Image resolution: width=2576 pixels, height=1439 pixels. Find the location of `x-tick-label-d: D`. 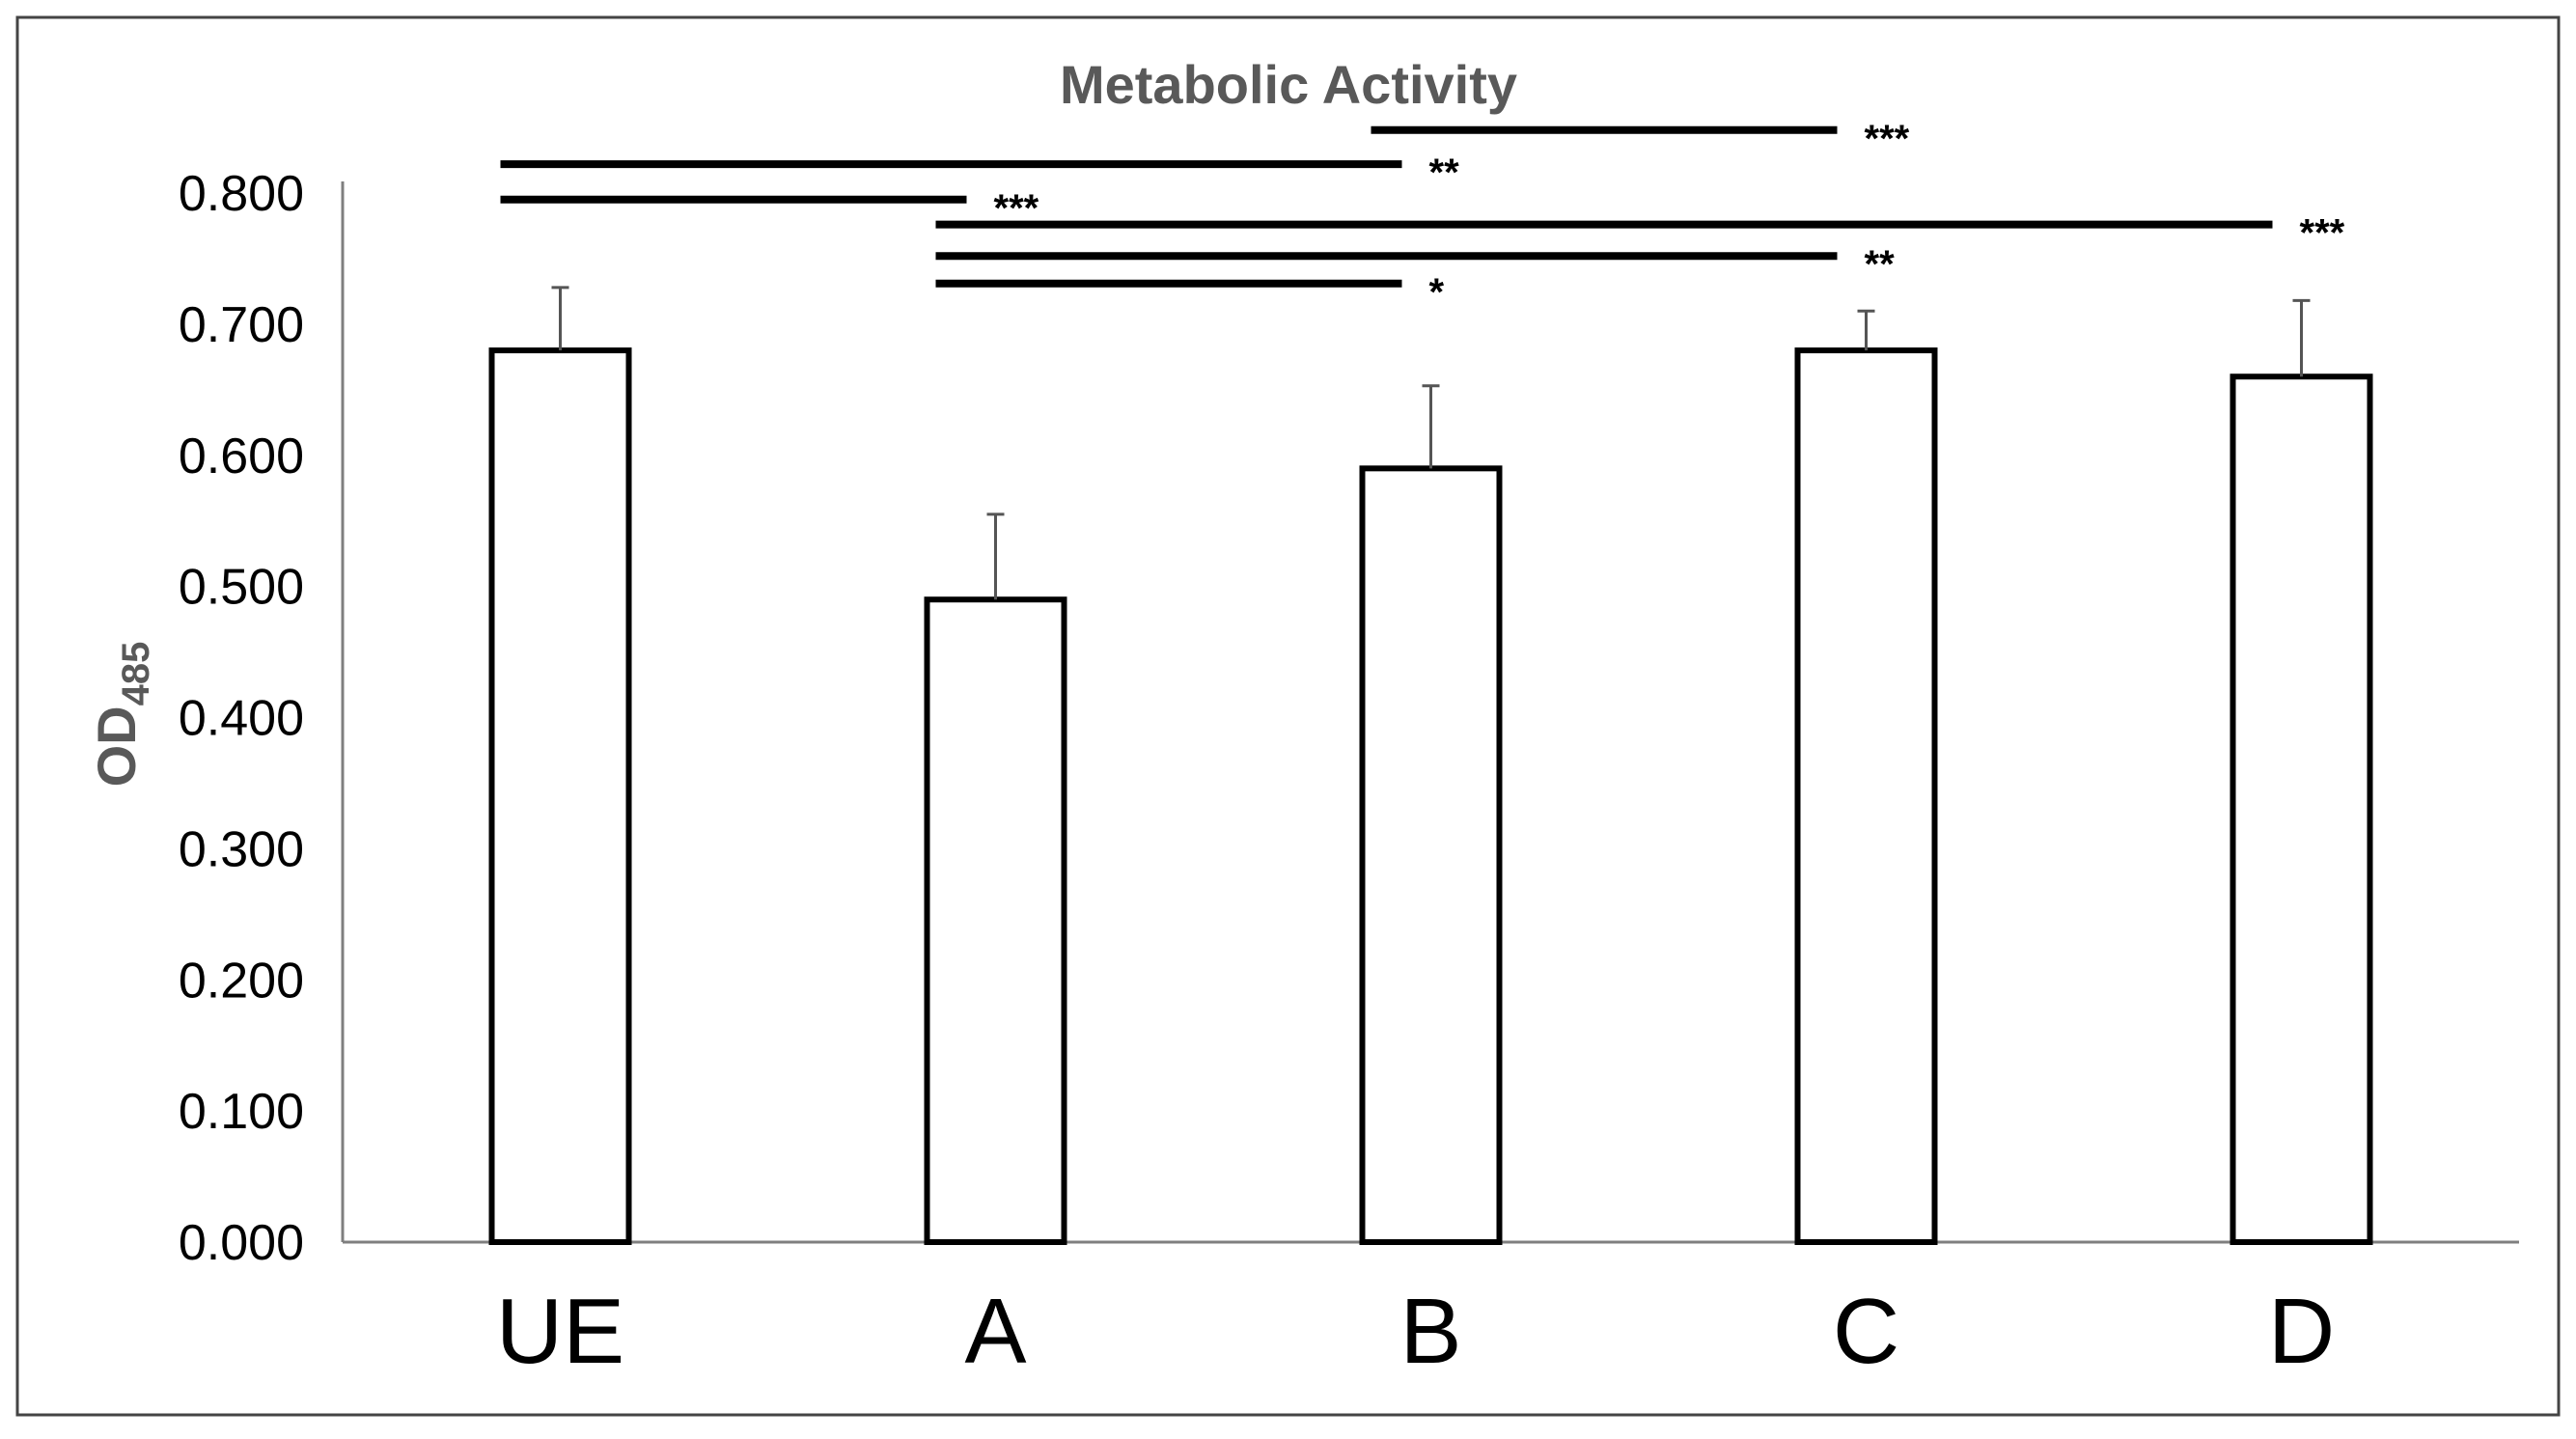

x-tick-label-d: D is located at coordinates (2301, 1331).